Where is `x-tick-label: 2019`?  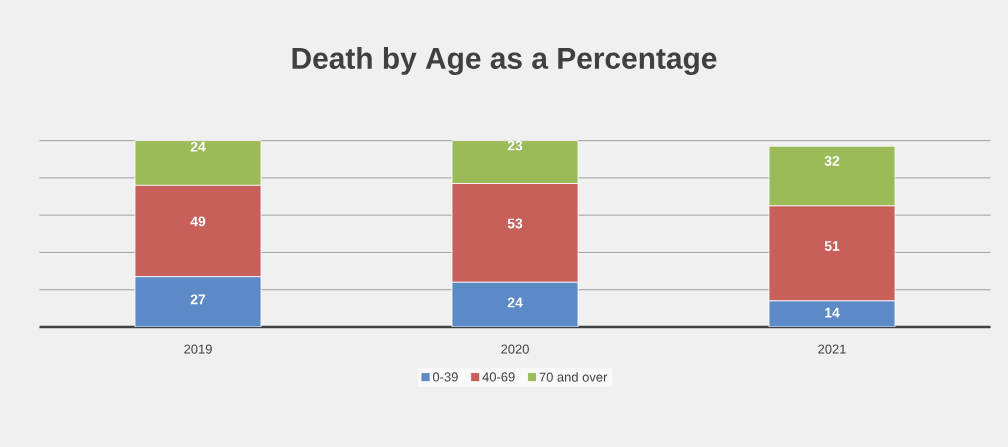
x-tick-label: 2019 is located at coordinates (198, 349).